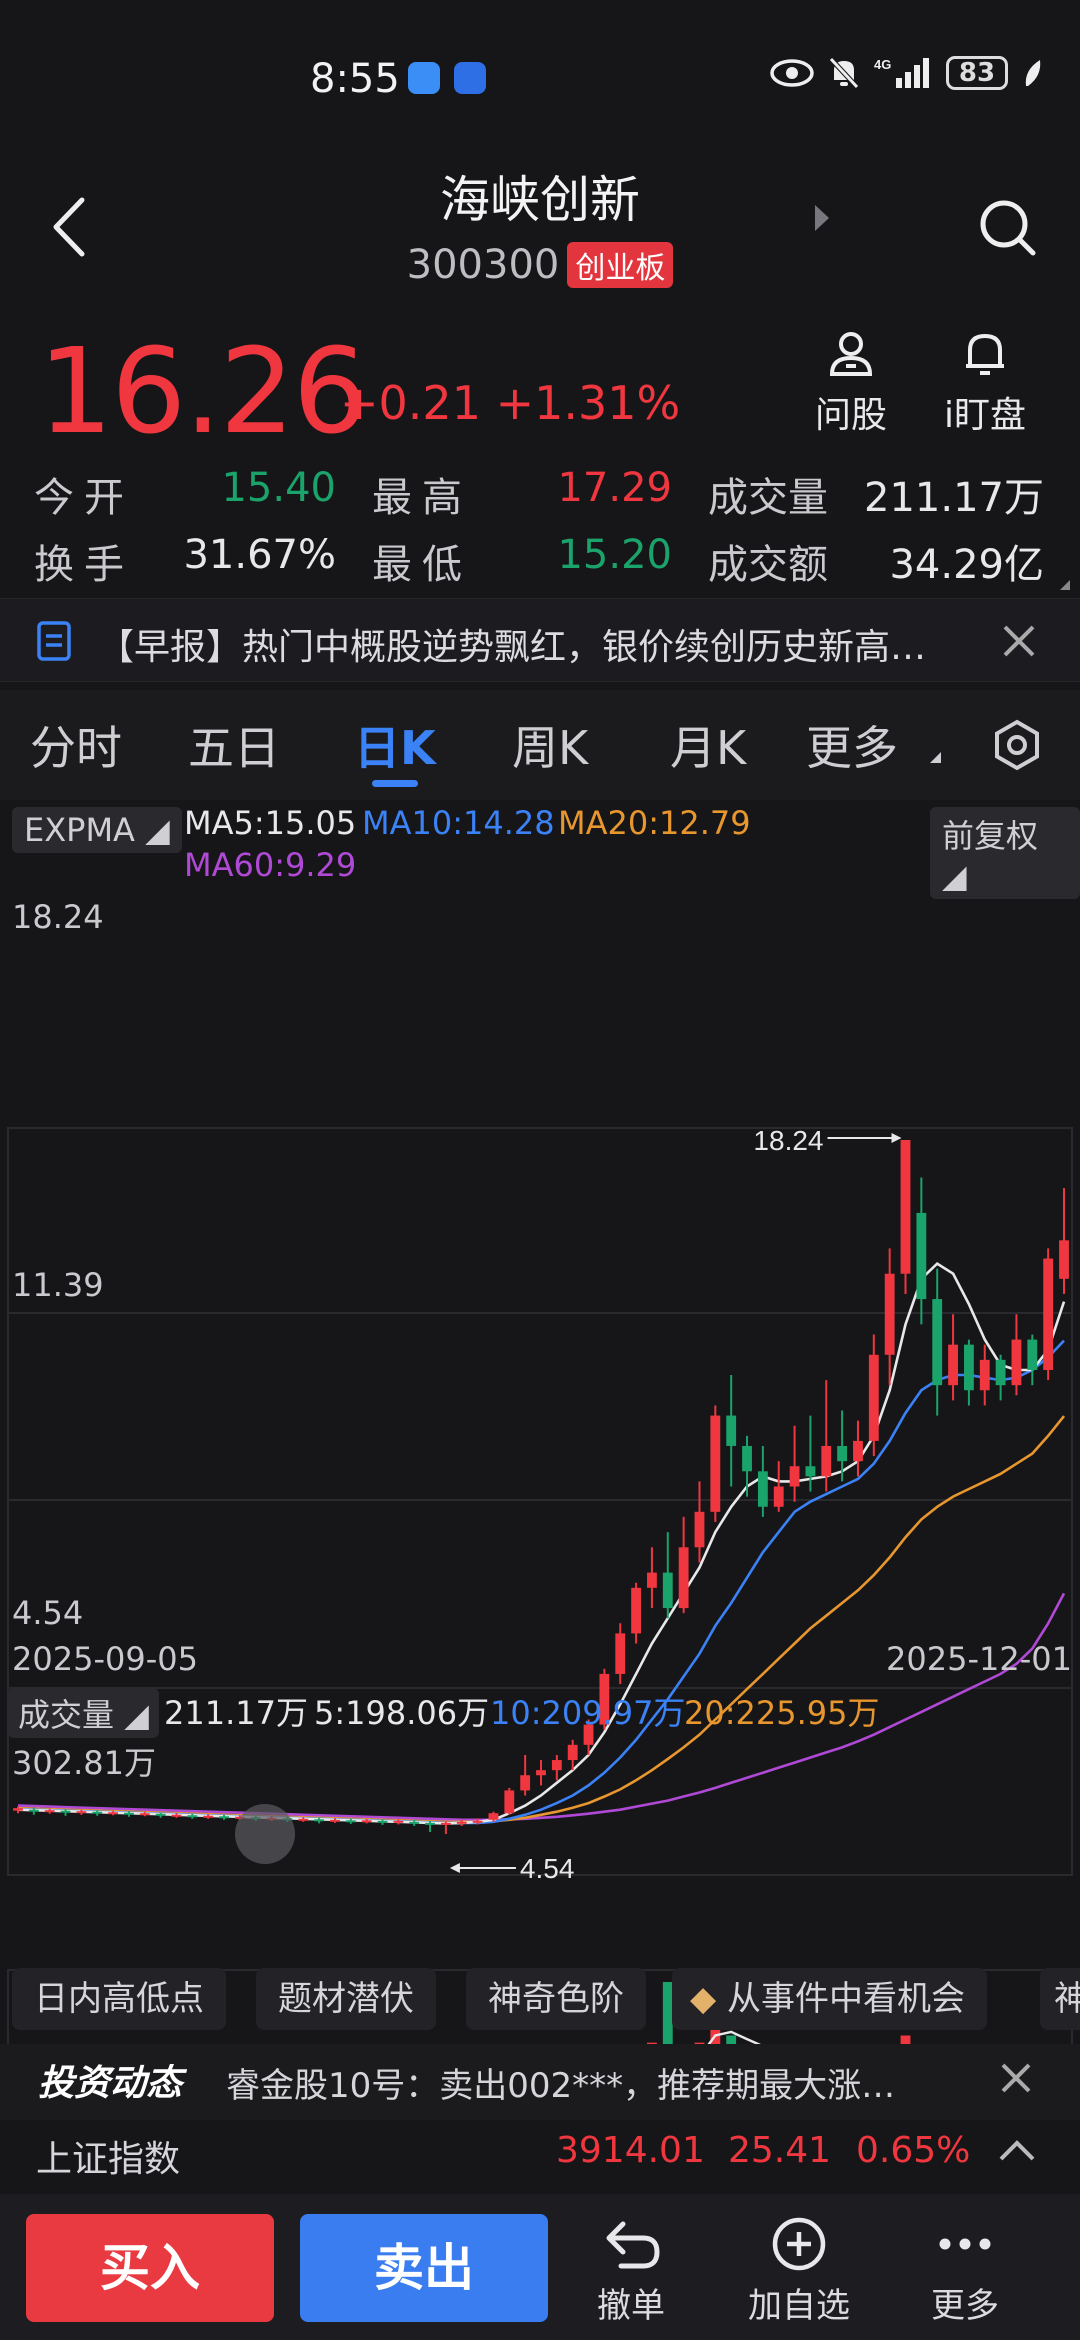 The image size is (1080, 2340). Describe the element at coordinates (799, 2271) in the screenshot. I see `add-watchlist-button: 加自选` at that location.